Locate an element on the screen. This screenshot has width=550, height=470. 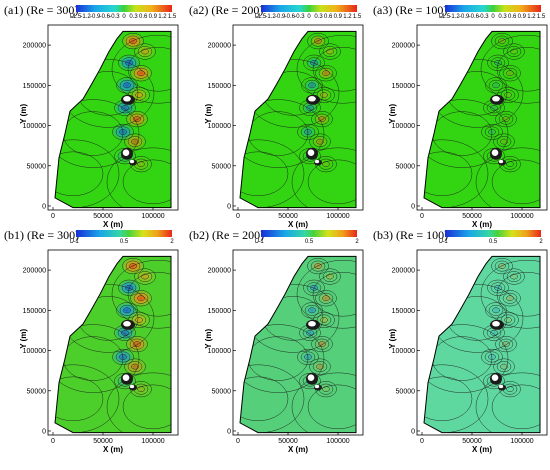
colorbar-tick-label: -0.6 is located at coordinates (105, 17).